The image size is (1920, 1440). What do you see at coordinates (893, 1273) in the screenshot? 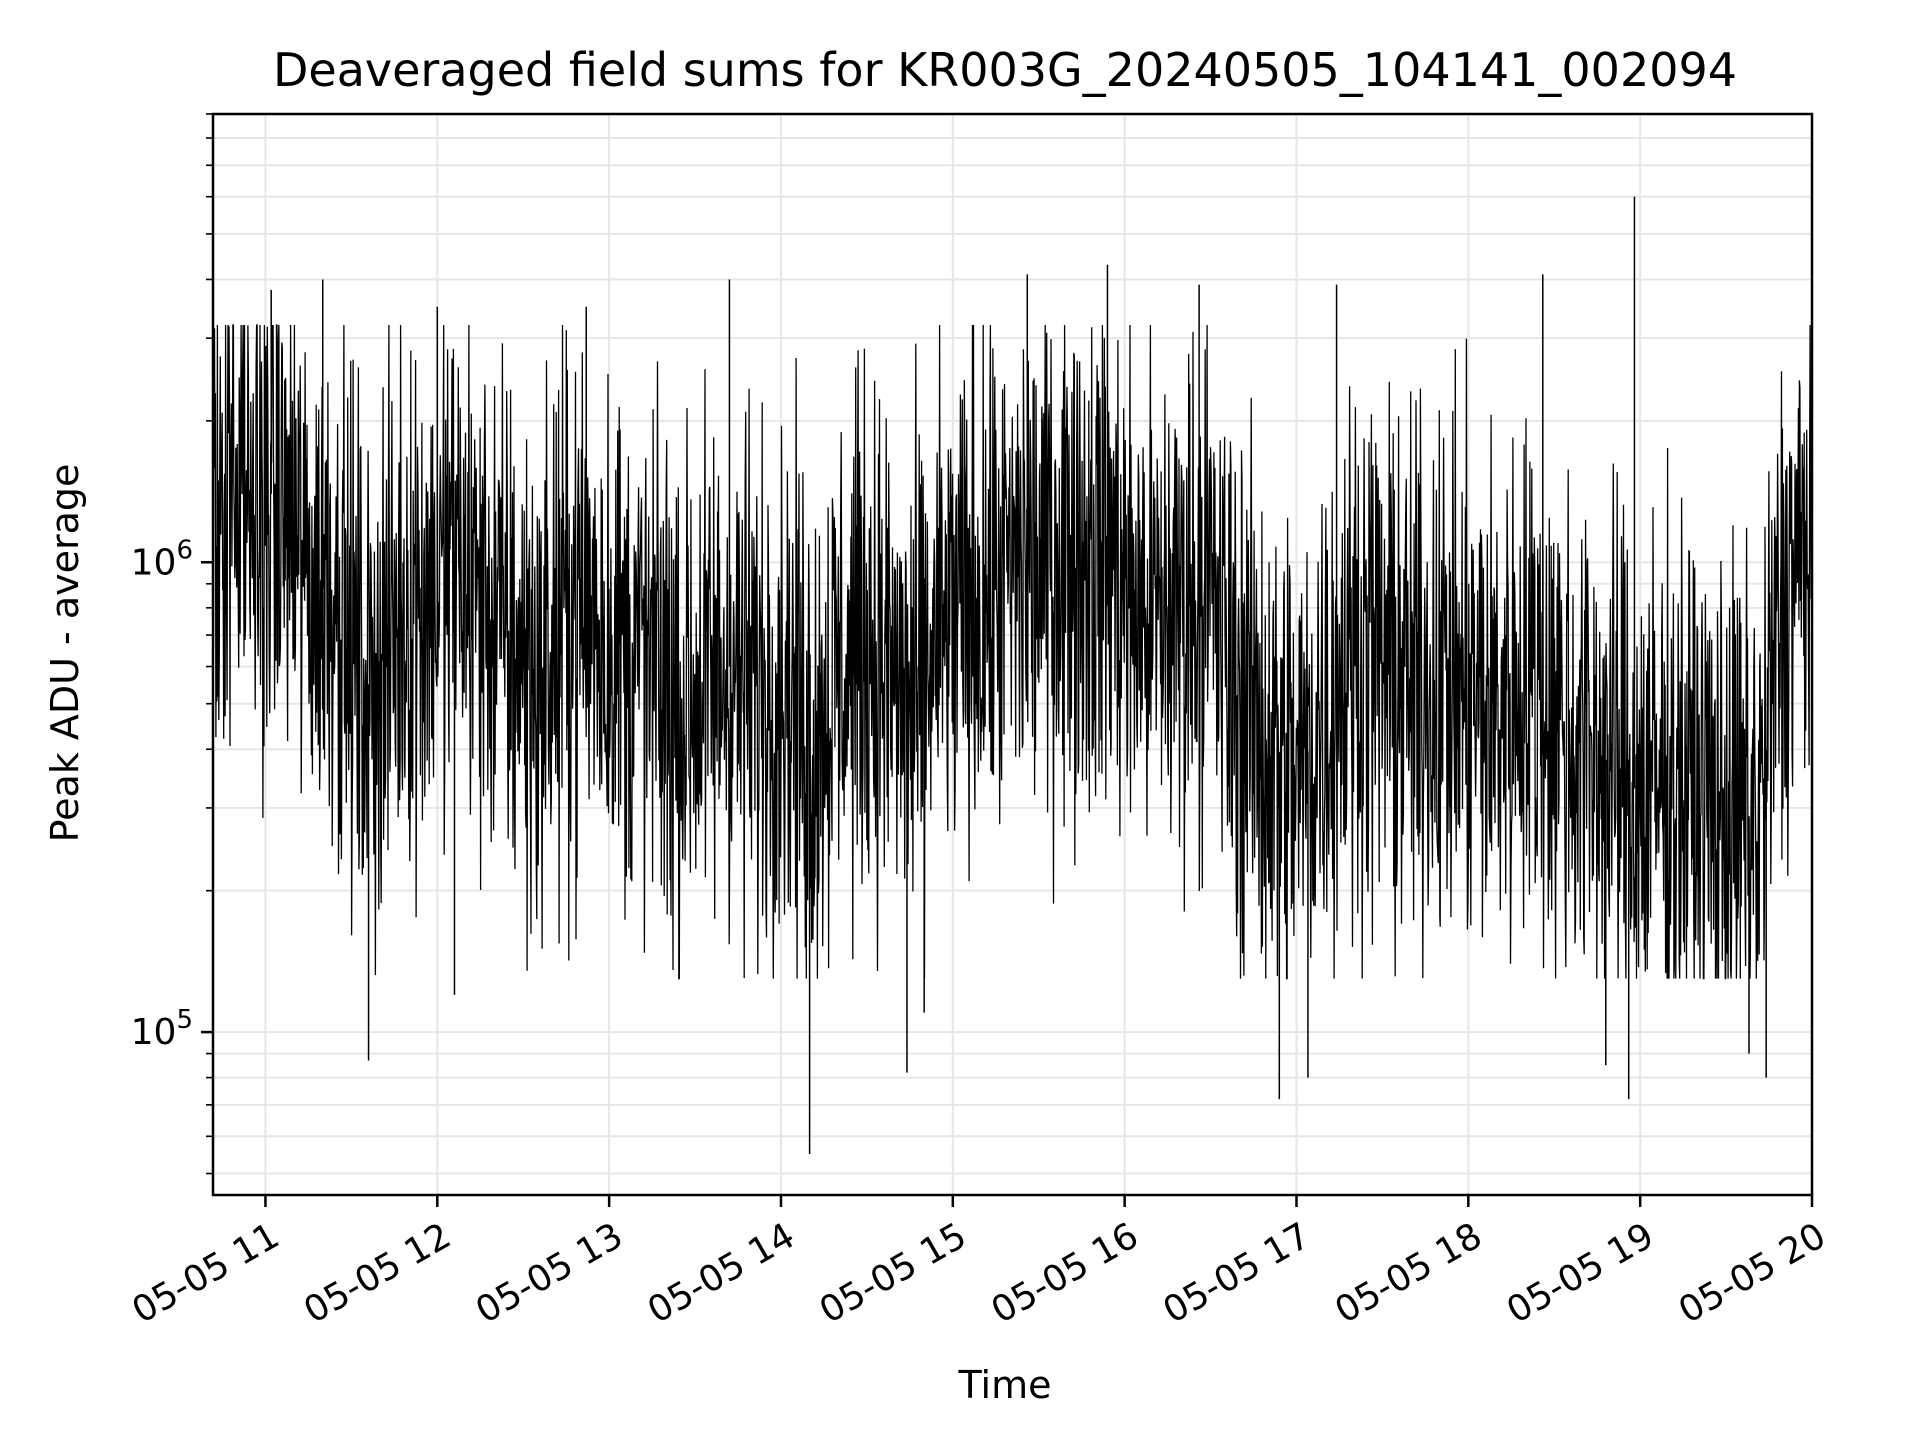
I see `x-tick-label: 05-05 15` at bounding box center [893, 1273].